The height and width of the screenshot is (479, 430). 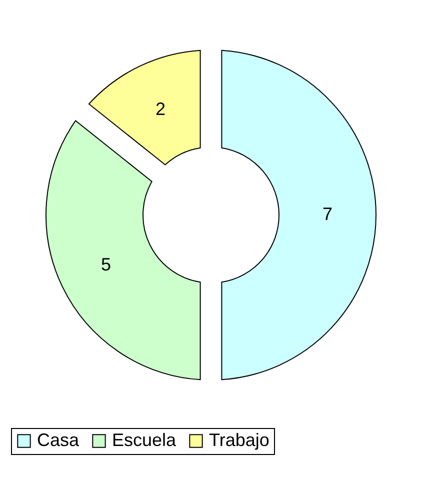 I want to click on data-label: 7, so click(x=327, y=214).